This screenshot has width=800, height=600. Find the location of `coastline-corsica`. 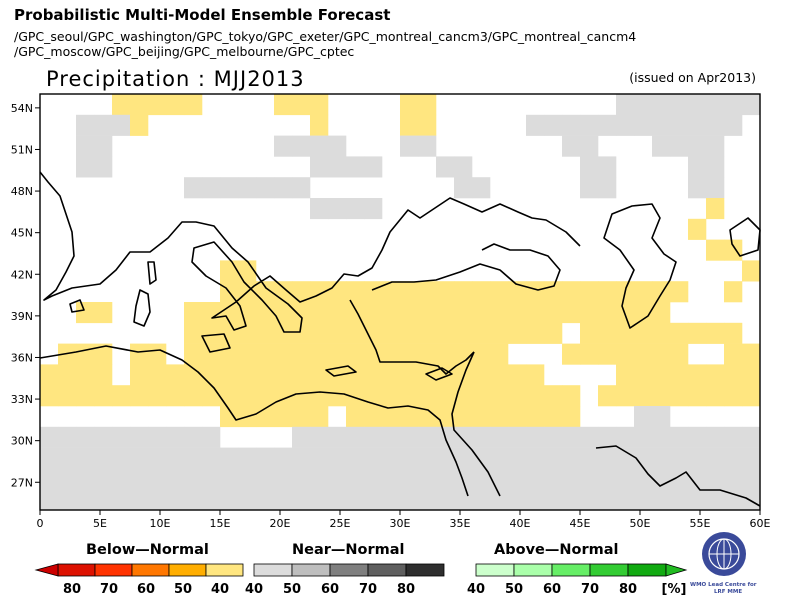

coastline-corsica is located at coordinates (152, 273).